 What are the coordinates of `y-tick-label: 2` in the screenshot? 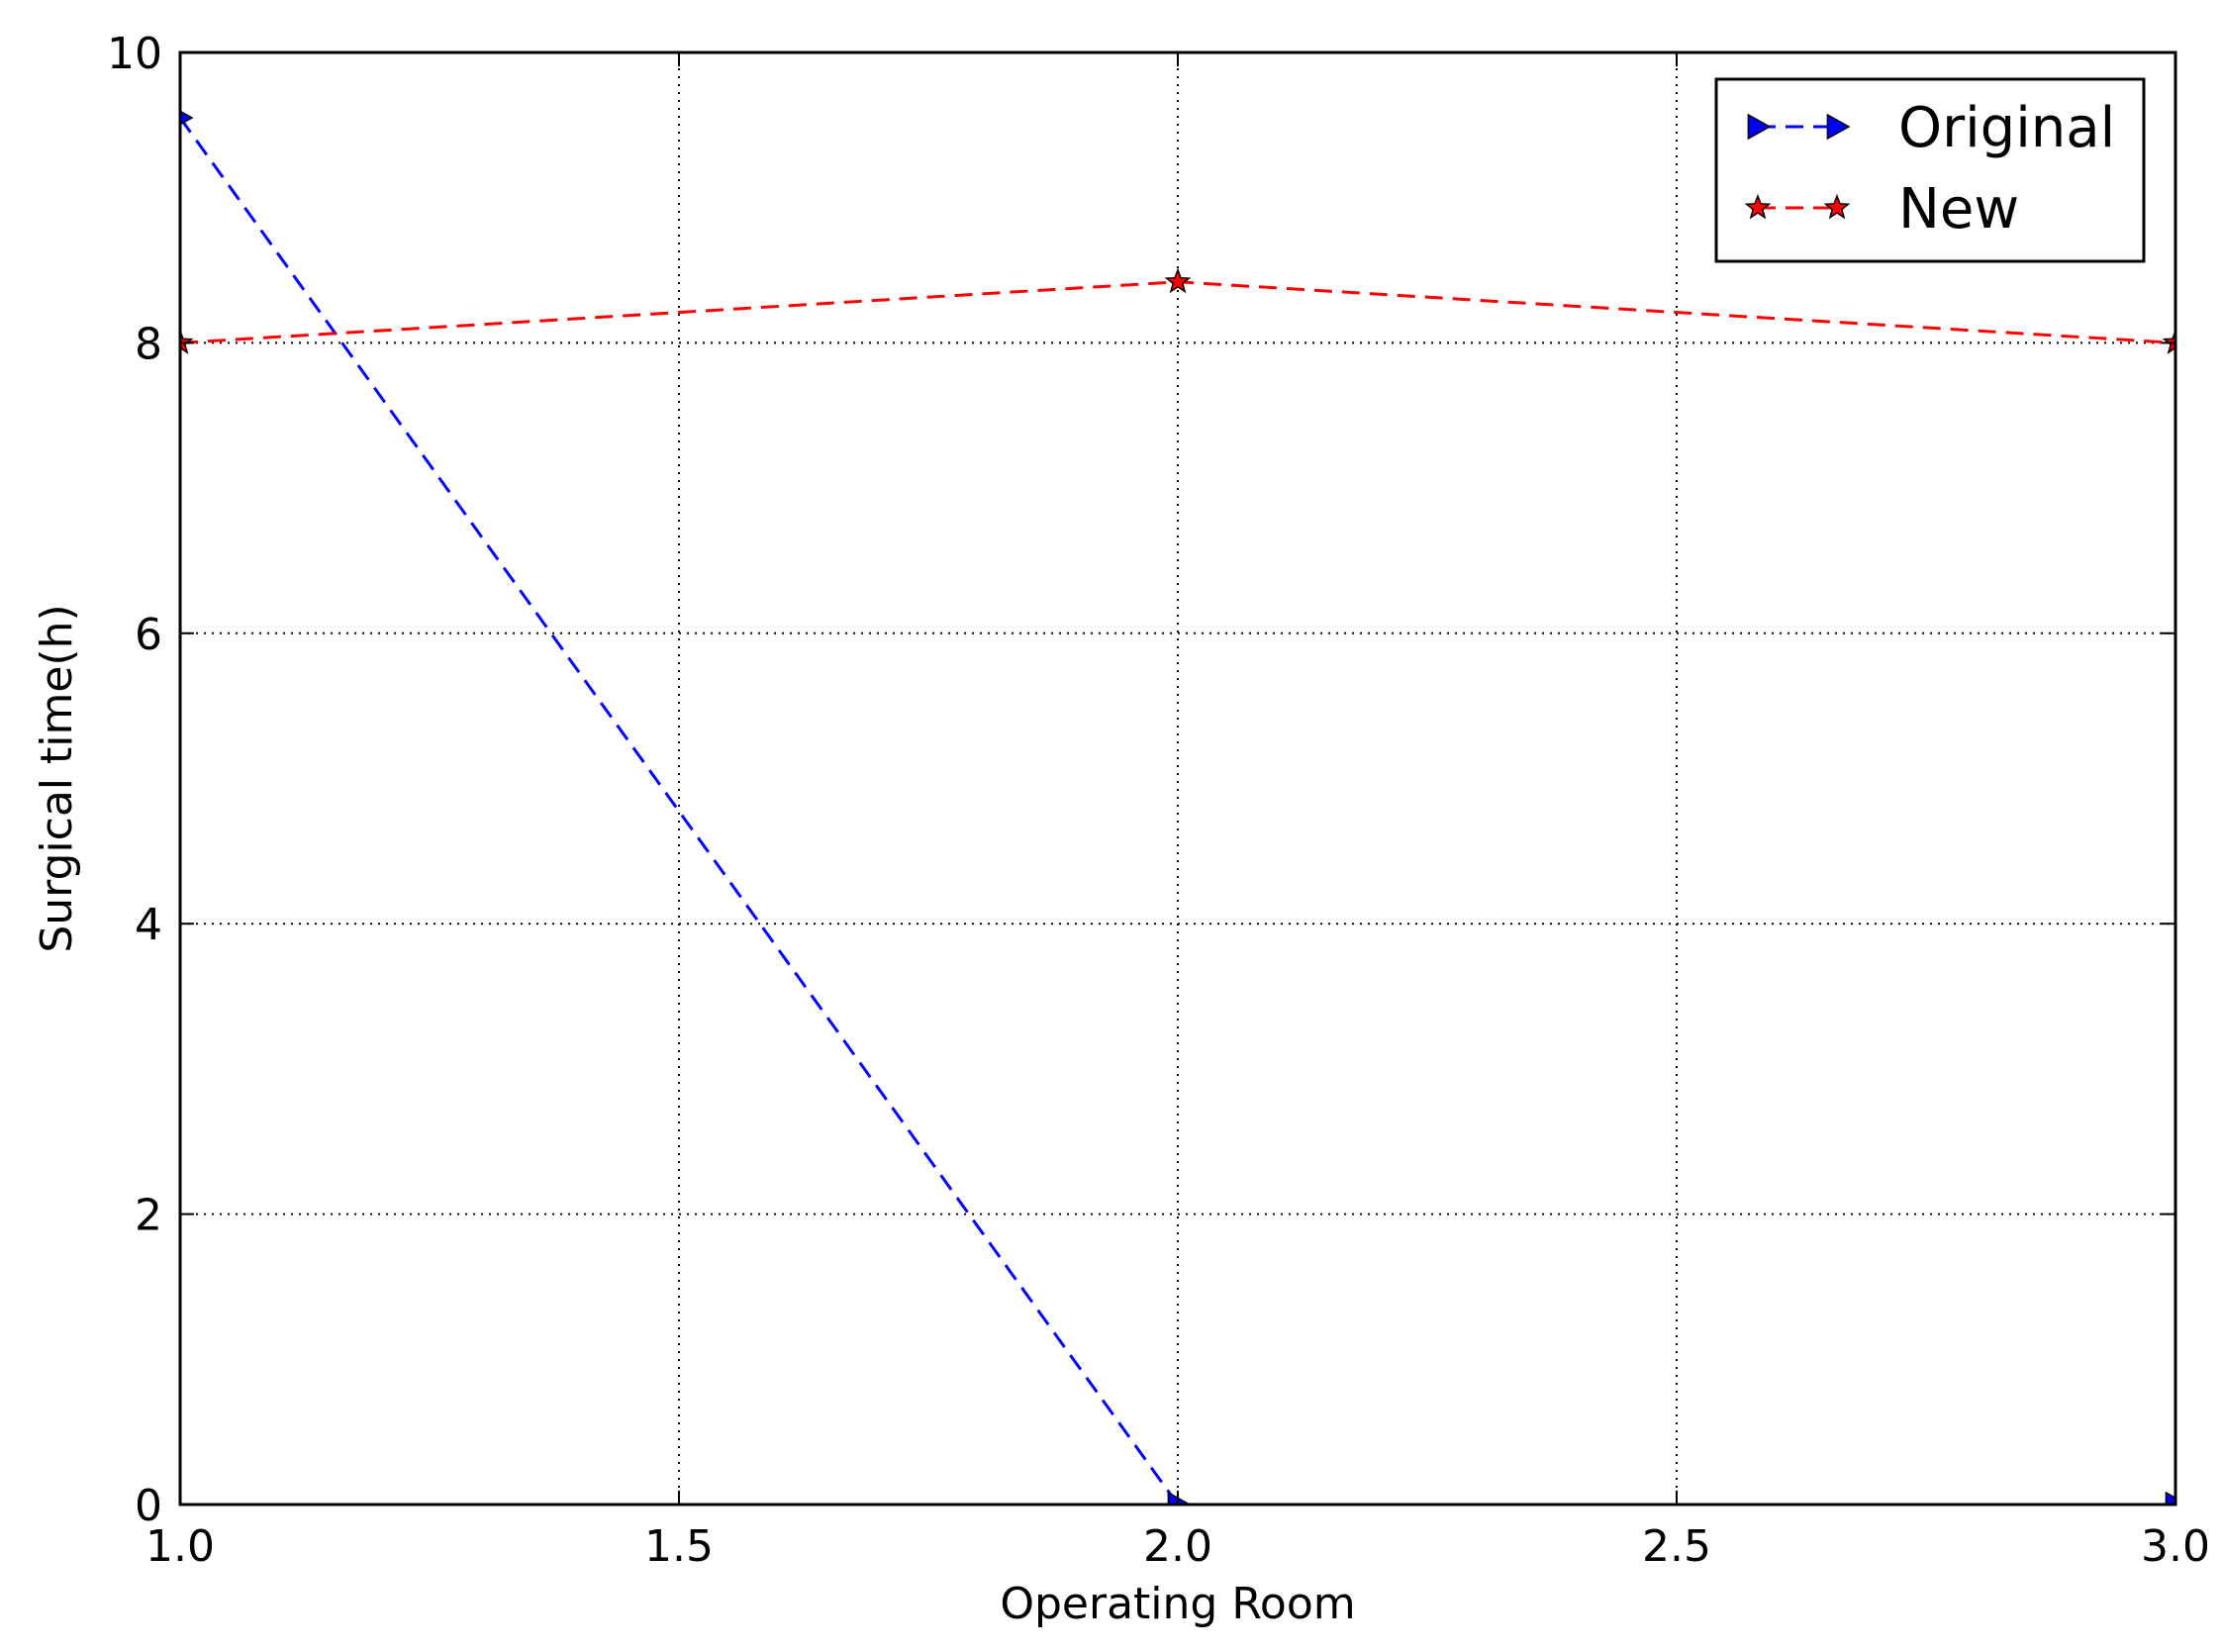 It's located at (148, 1216).